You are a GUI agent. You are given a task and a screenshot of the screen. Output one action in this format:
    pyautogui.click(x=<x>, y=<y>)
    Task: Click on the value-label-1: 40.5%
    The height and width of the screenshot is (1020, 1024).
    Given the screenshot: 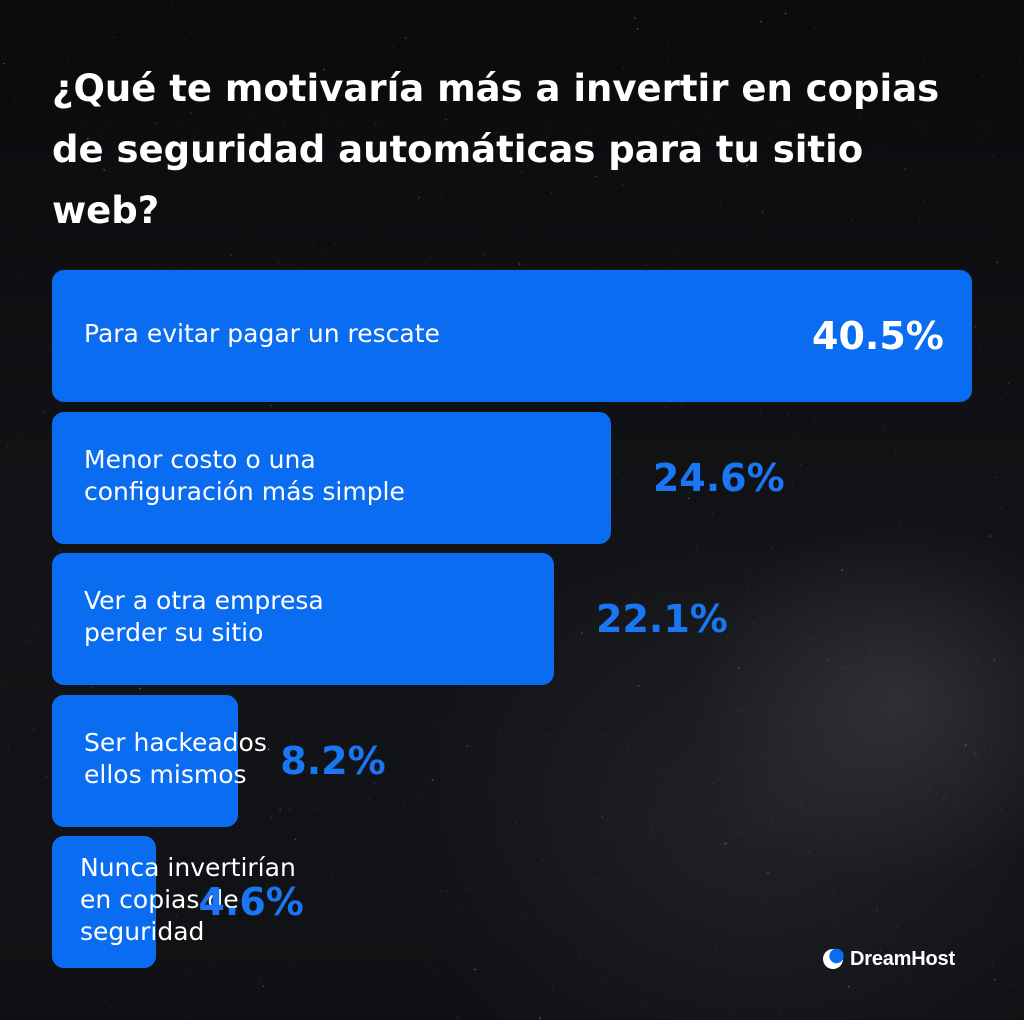 What is the action you would take?
    pyautogui.click(x=878, y=336)
    